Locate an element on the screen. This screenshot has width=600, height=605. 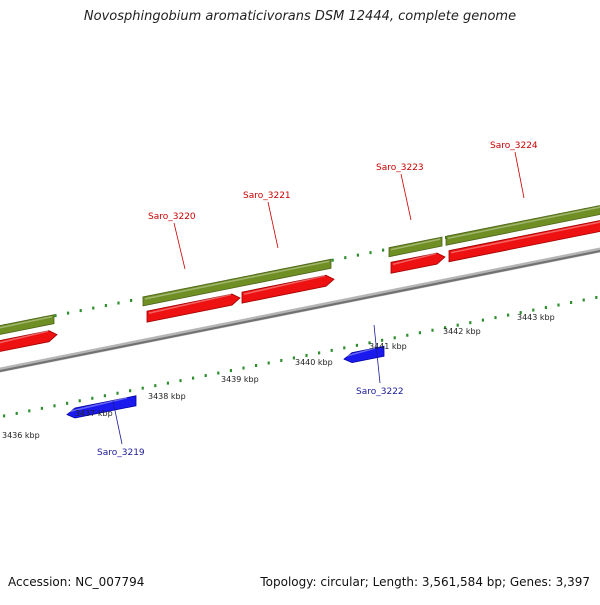
gene-label: Saro_3224 is located at coordinates (514, 146).